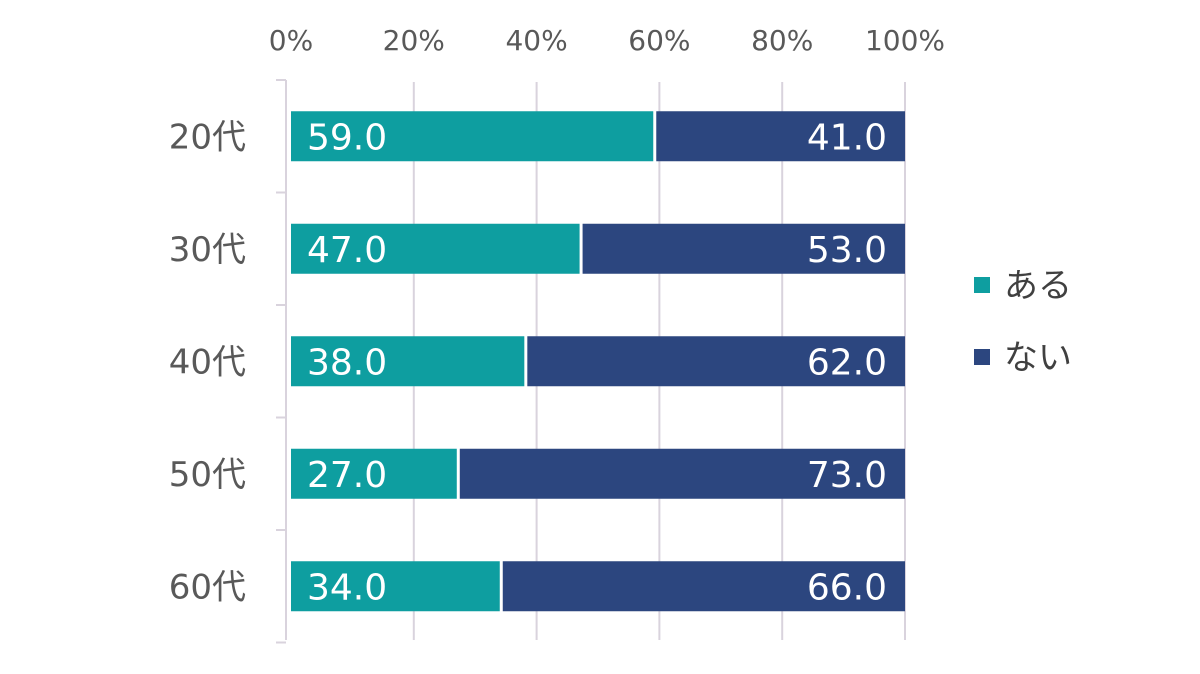  Describe the element at coordinates (291, 40) in the screenshot. I see `x-tick-label: 0%` at that location.